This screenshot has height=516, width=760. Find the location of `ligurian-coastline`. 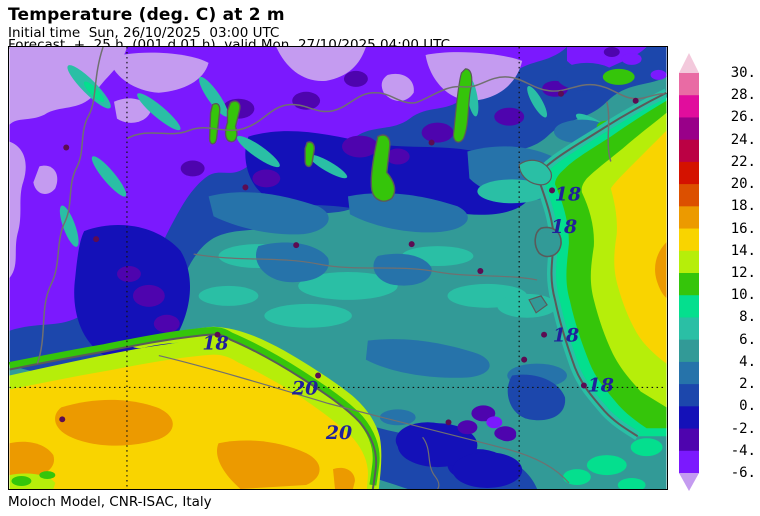

ligurian-coastline is located at coordinates (193, 411).